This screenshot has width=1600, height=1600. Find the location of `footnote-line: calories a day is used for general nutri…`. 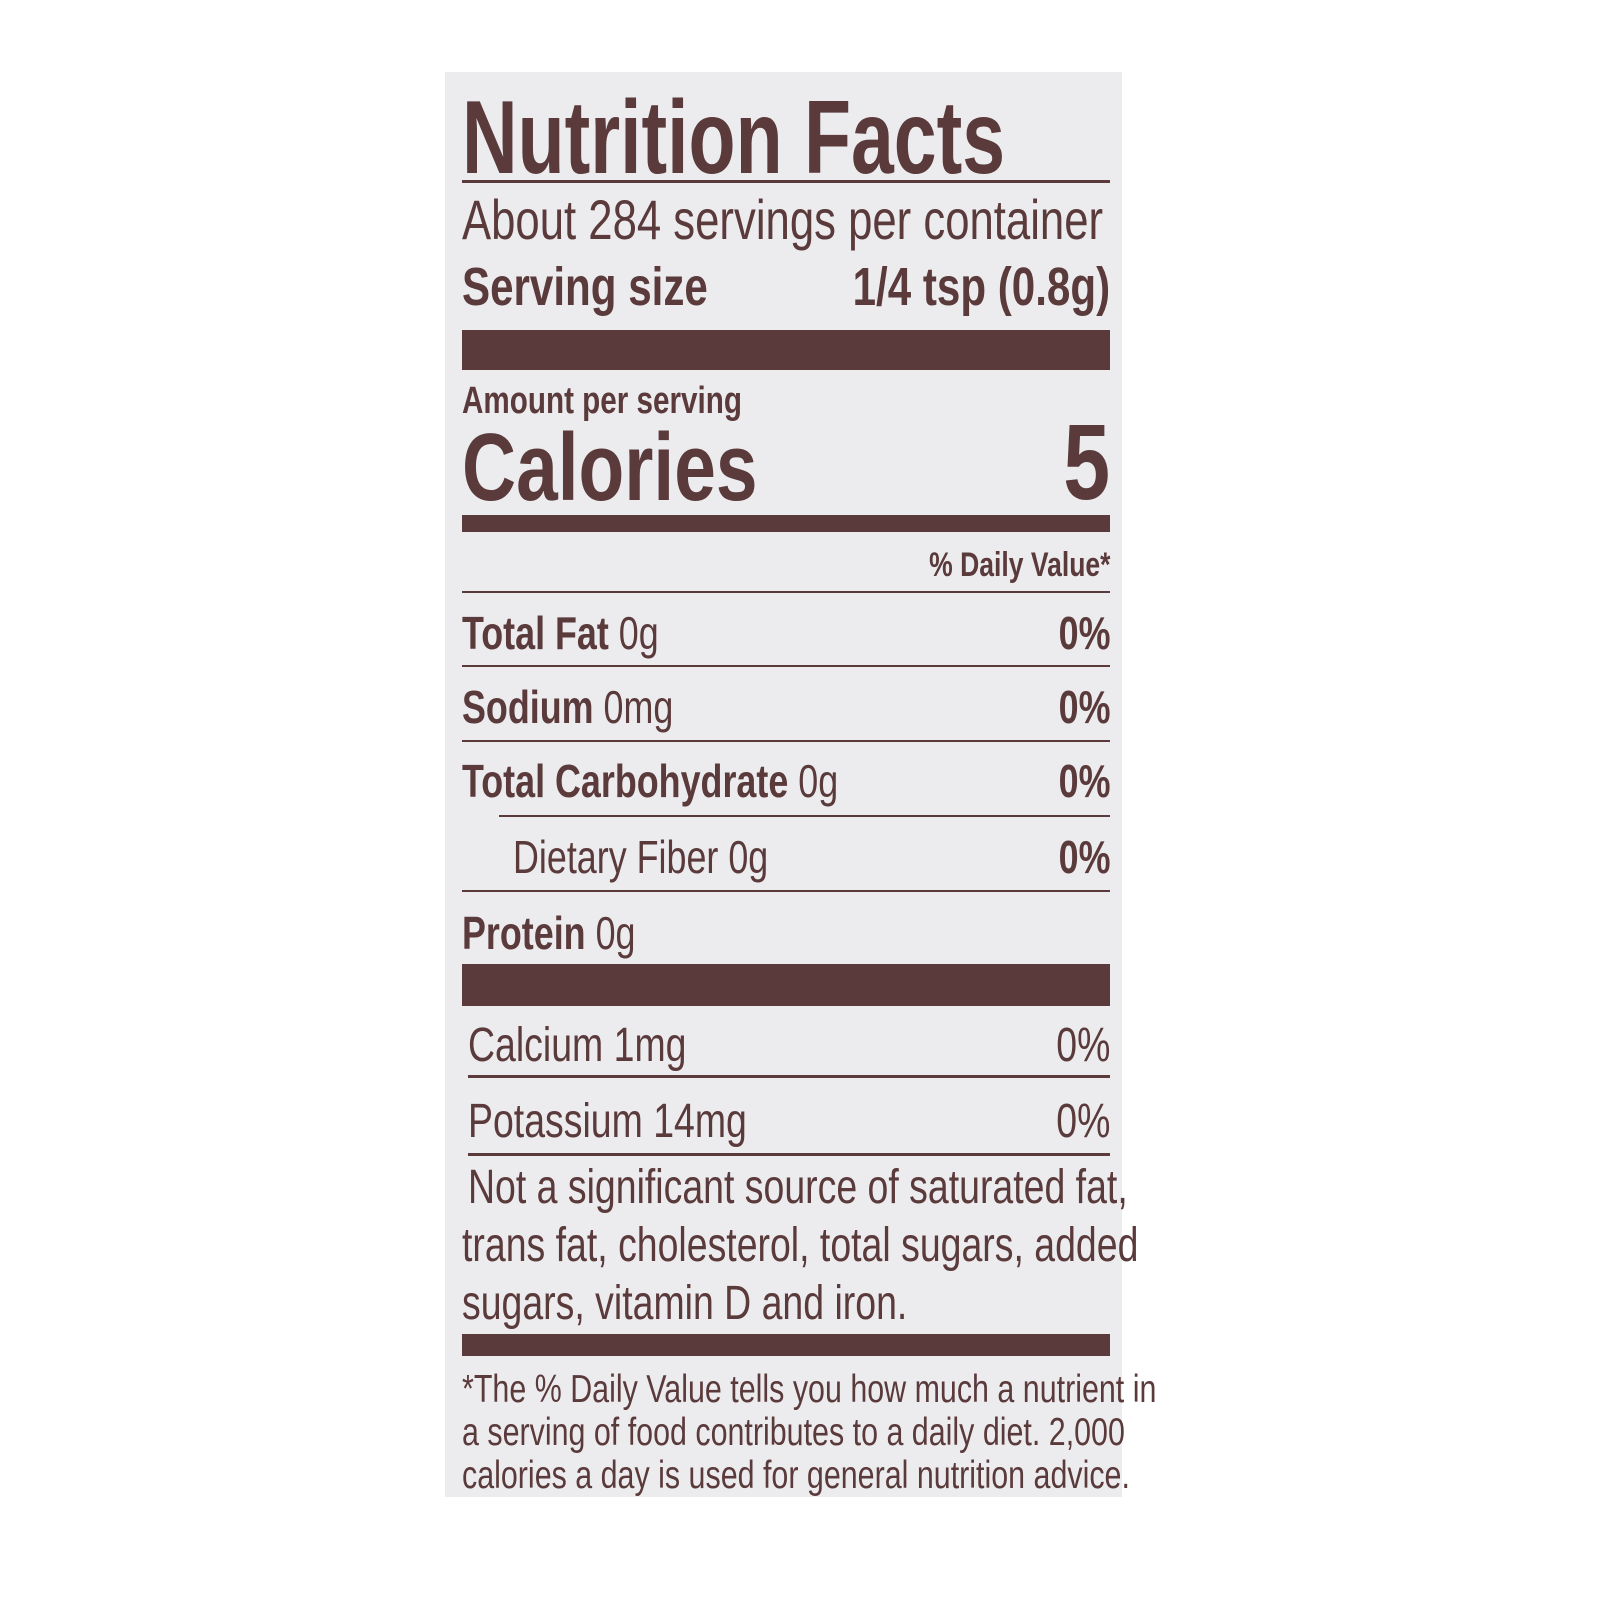

footnote-line: calories a day is used for general nutri… is located at coordinates (796, 1475).